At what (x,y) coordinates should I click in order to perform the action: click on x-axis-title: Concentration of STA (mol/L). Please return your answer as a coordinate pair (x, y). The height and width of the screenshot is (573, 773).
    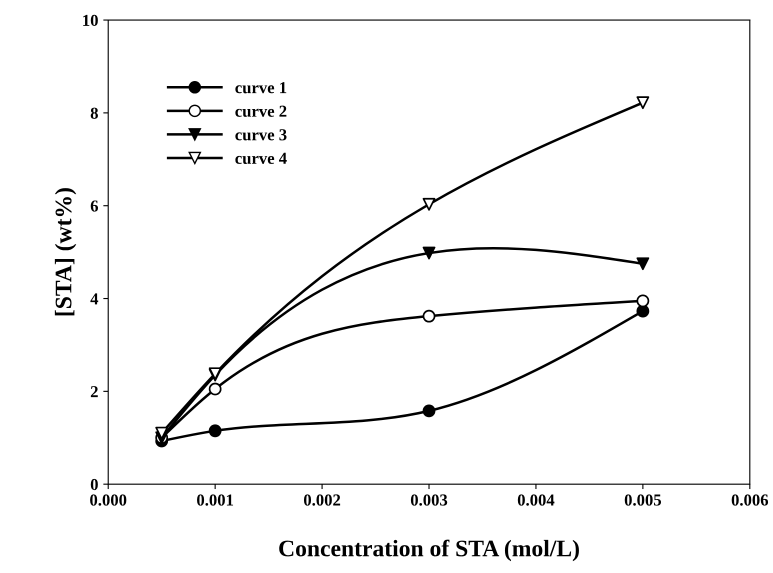
    Looking at the image, I should click on (429, 551).